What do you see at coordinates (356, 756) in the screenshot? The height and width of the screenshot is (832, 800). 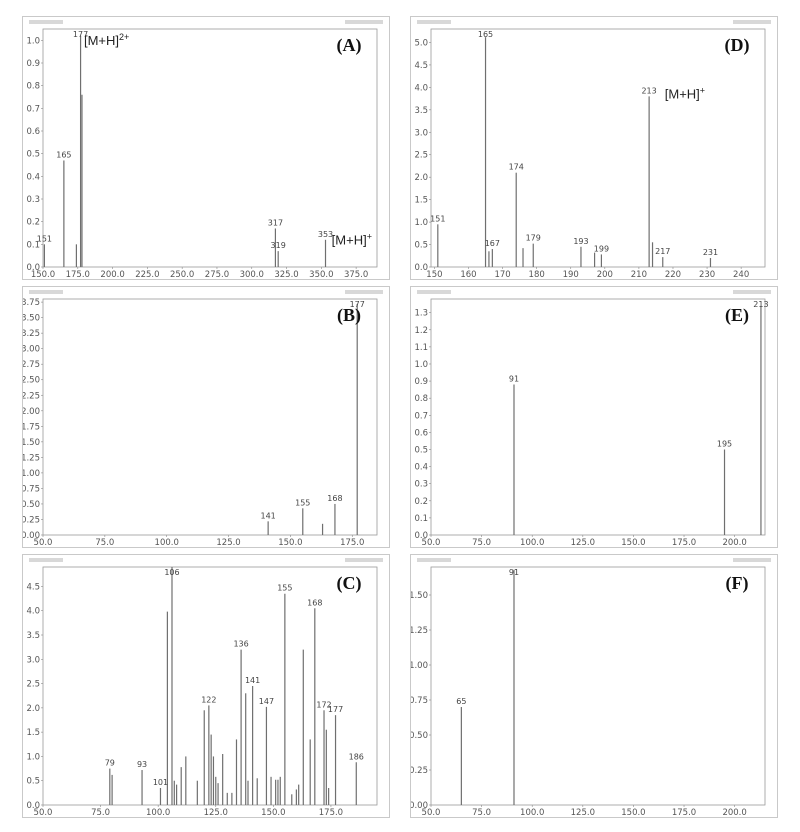 I see `peak-label: 186` at bounding box center [356, 756].